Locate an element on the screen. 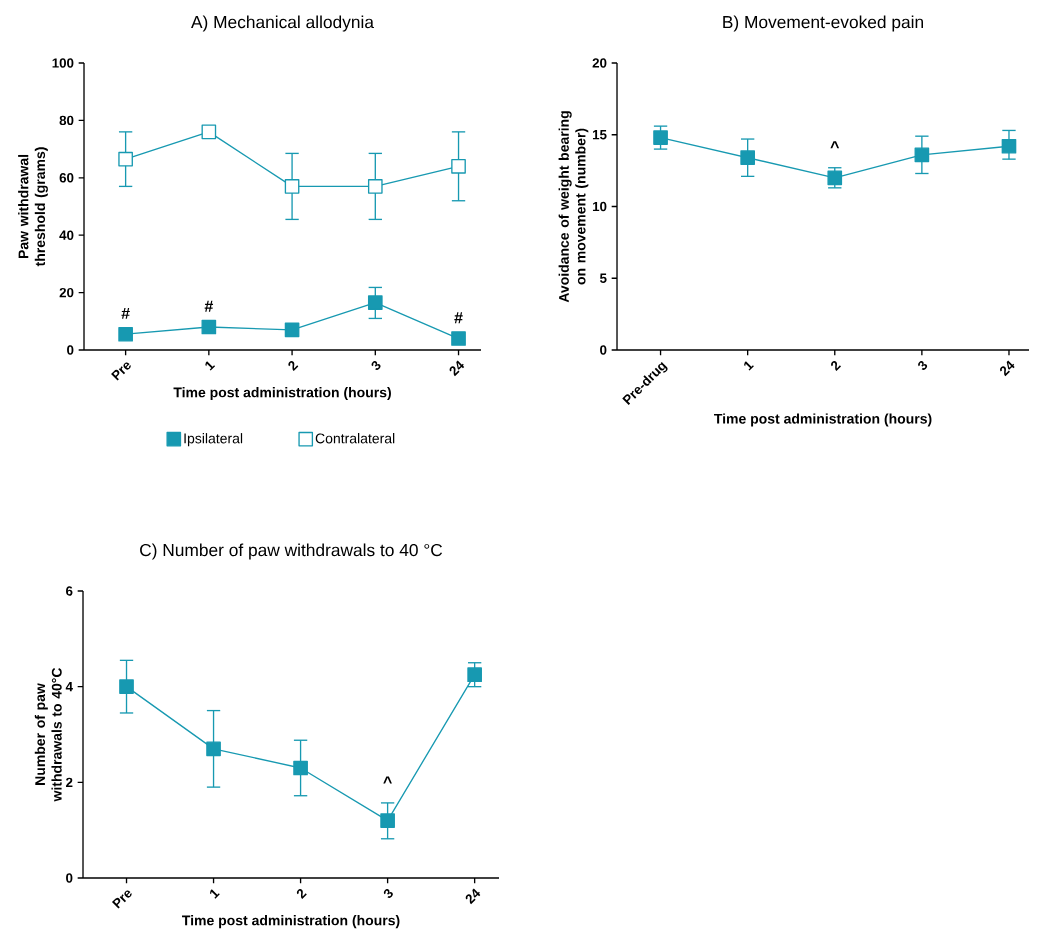 The height and width of the screenshot is (947, 1044). chart-title: A) Mechanical allodynia is located at coordinates (282, 23).